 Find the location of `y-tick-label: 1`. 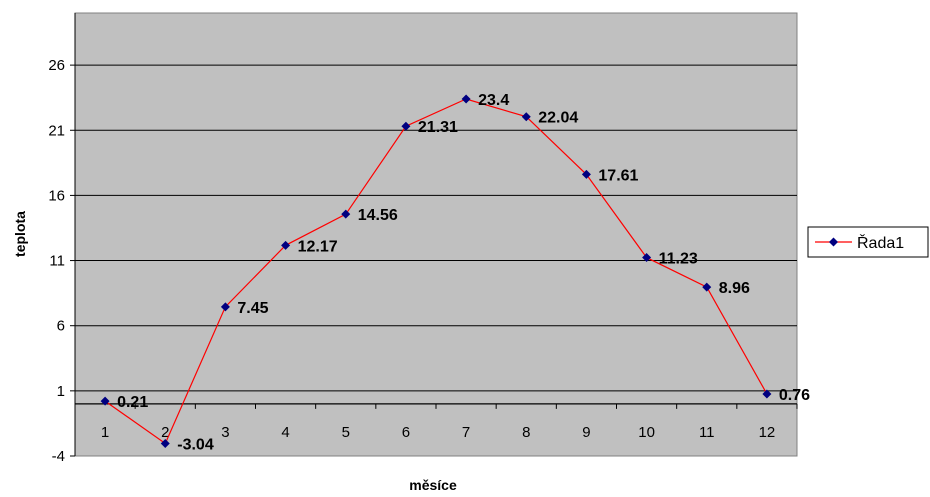

y-tick-label: 1 is located at coordinates (61, 391).